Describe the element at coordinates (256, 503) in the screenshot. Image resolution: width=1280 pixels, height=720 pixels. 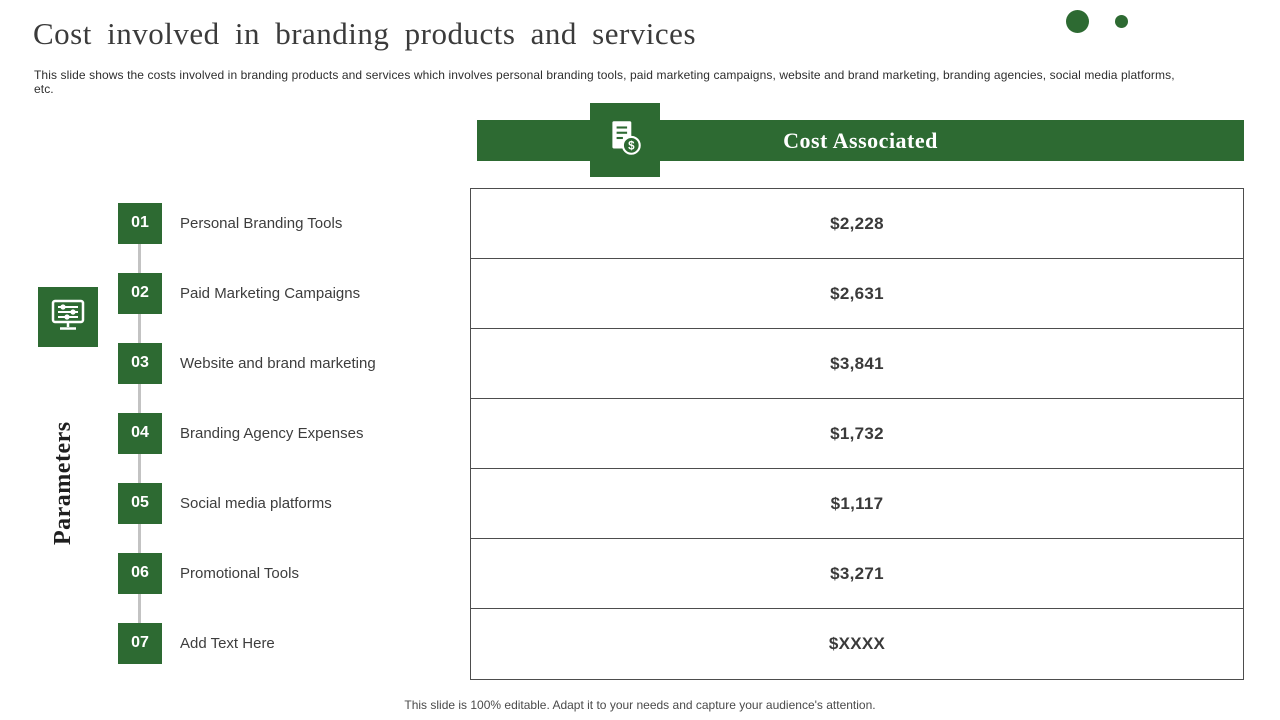
I see `parameter-label: Social media platforms` at that location.